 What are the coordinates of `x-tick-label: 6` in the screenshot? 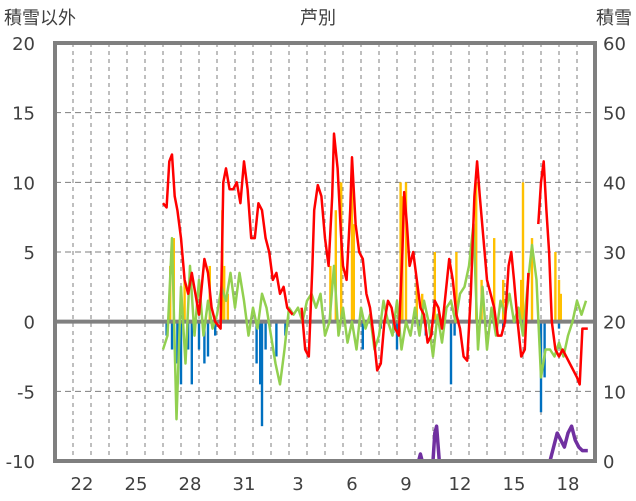 It's located at (351, 484).